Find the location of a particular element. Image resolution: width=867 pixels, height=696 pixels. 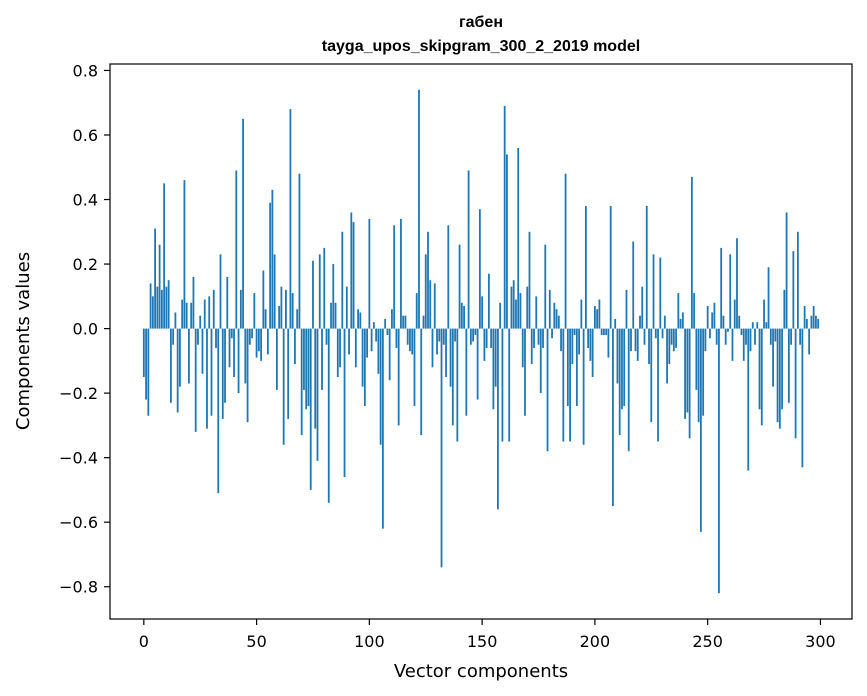

chart-title: габен is located at coordinates (481, 22).